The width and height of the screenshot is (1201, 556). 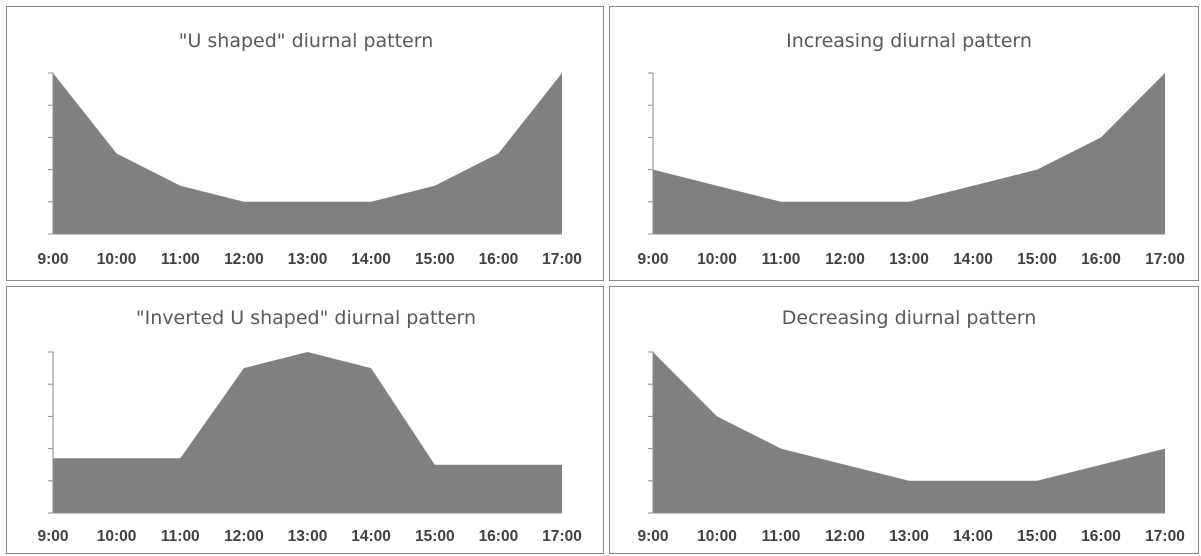 I want to click on chart-title: "Inverted U shaped" diurnal pattern, so click(x=306, y=318).